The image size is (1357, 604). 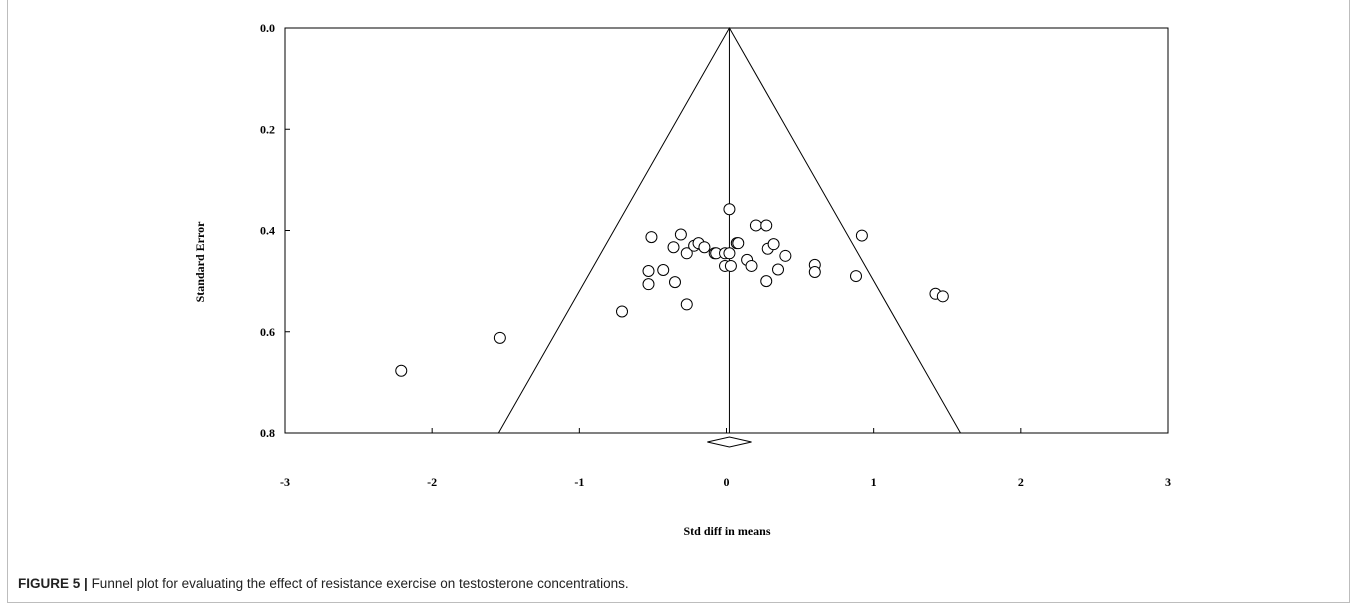 I want to click on y-tick-label: 0.2, so click(x=267, y=129).